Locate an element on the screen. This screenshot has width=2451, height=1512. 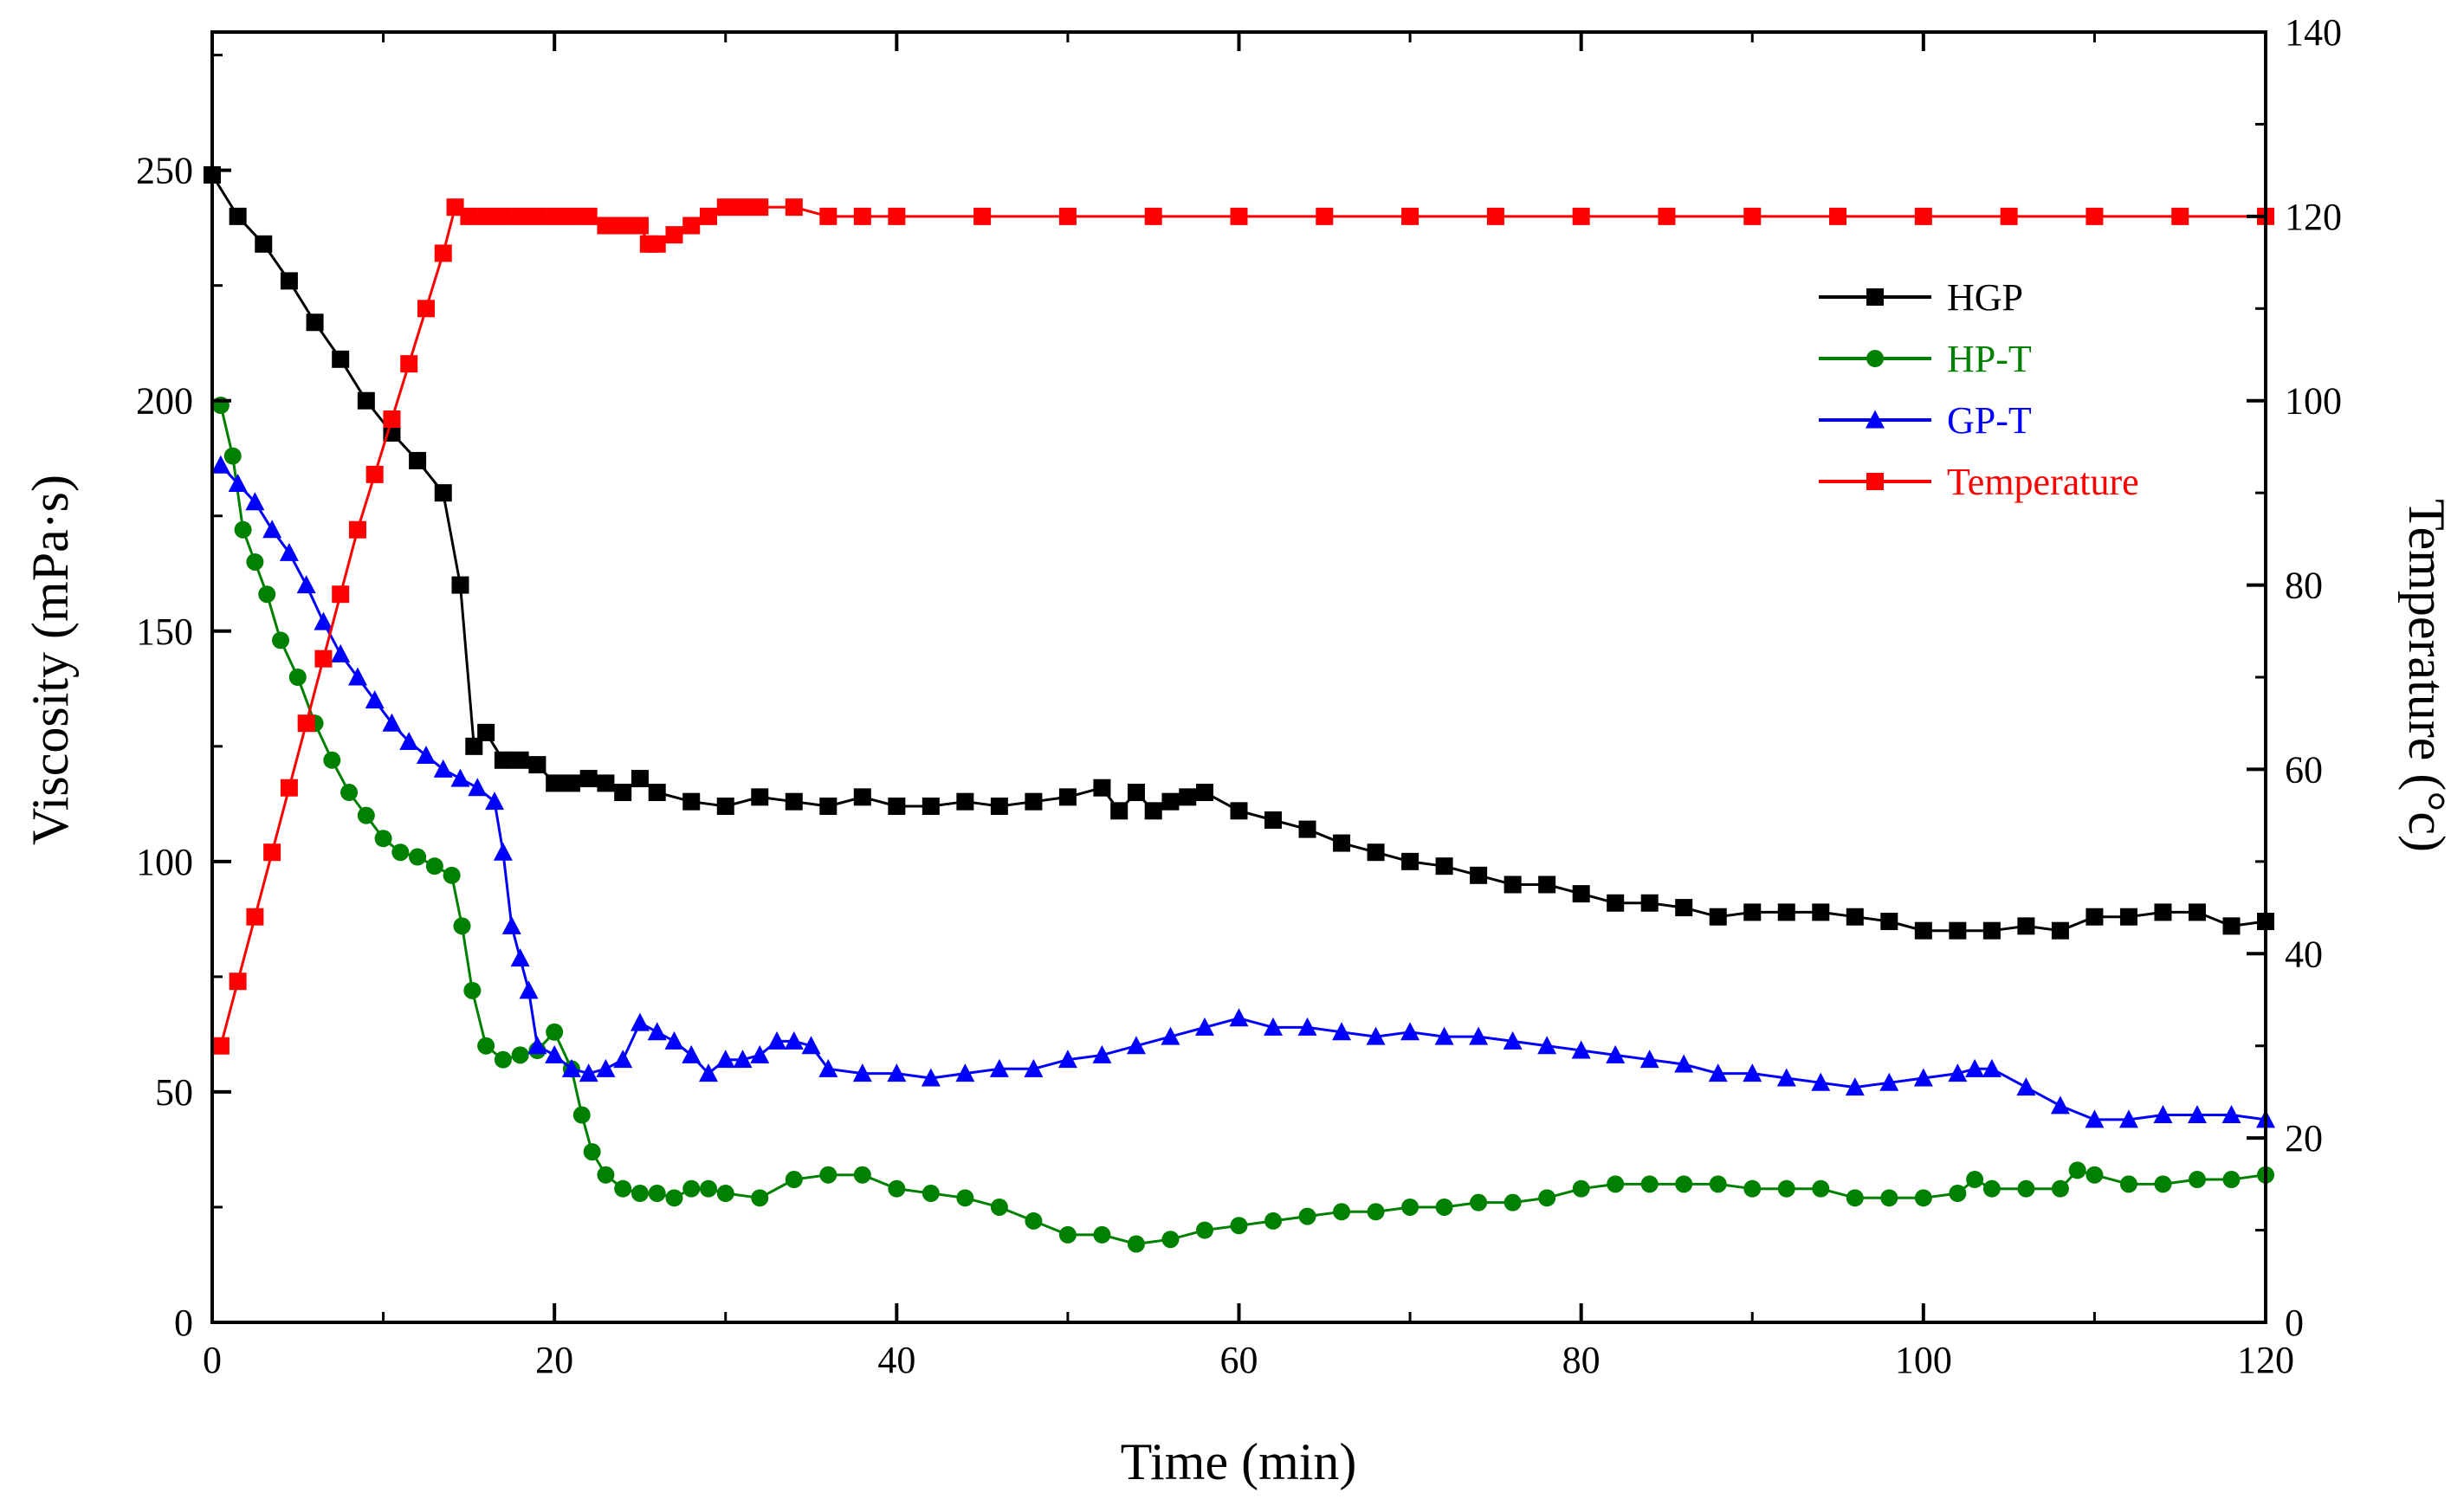
x-tick-label: 80 is located at coordinates (1581, 1360).